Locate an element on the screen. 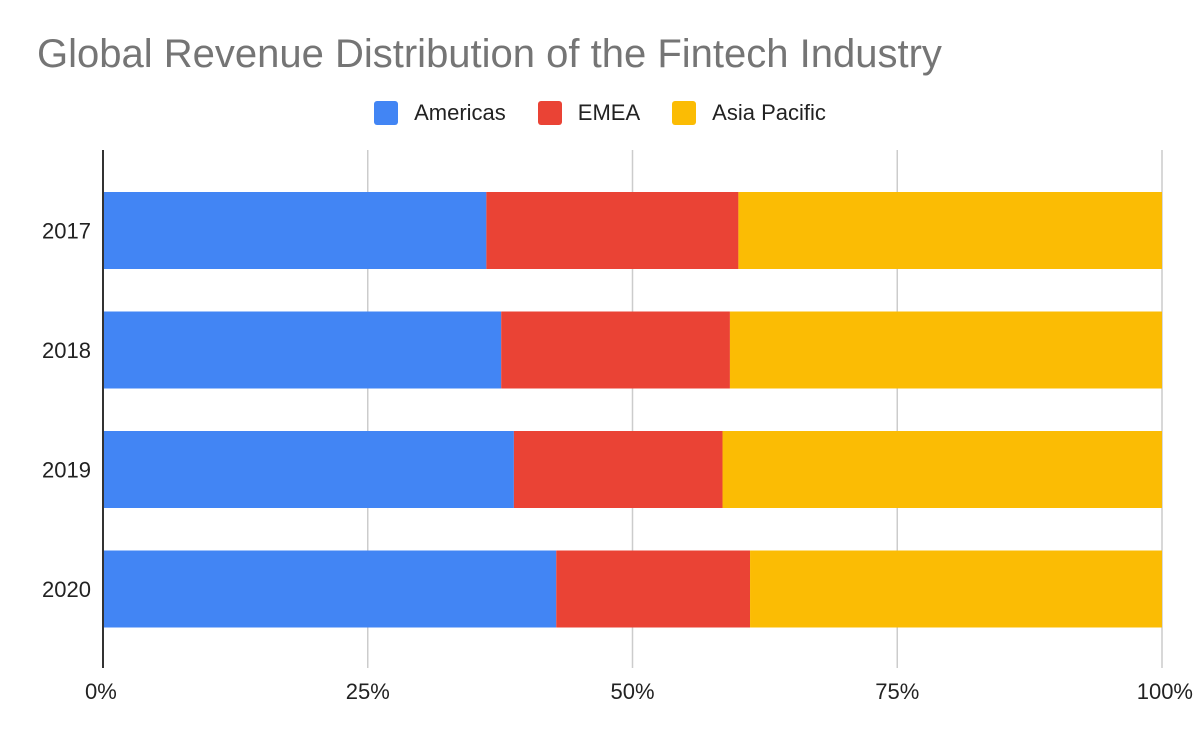 The width and height of the screenshot is (1200, 742). bar-asia-pacific-2018 is located at coordinates (945, 350).